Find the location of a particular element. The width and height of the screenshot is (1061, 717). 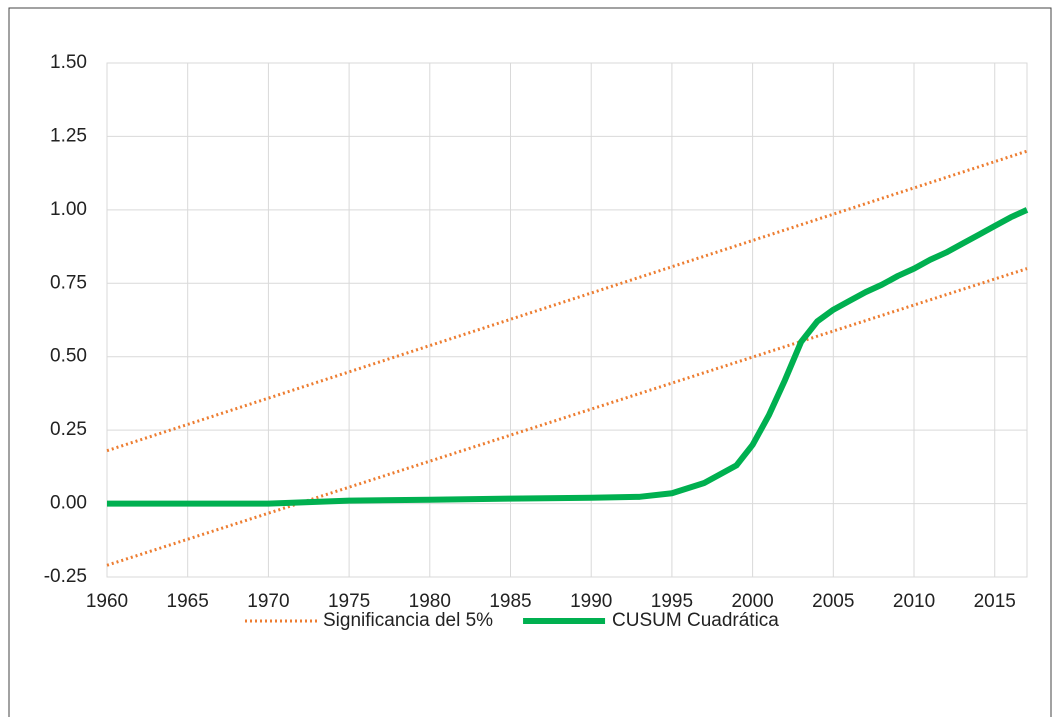

x-tick-label: 1970 is located at coordinates (268, 601).